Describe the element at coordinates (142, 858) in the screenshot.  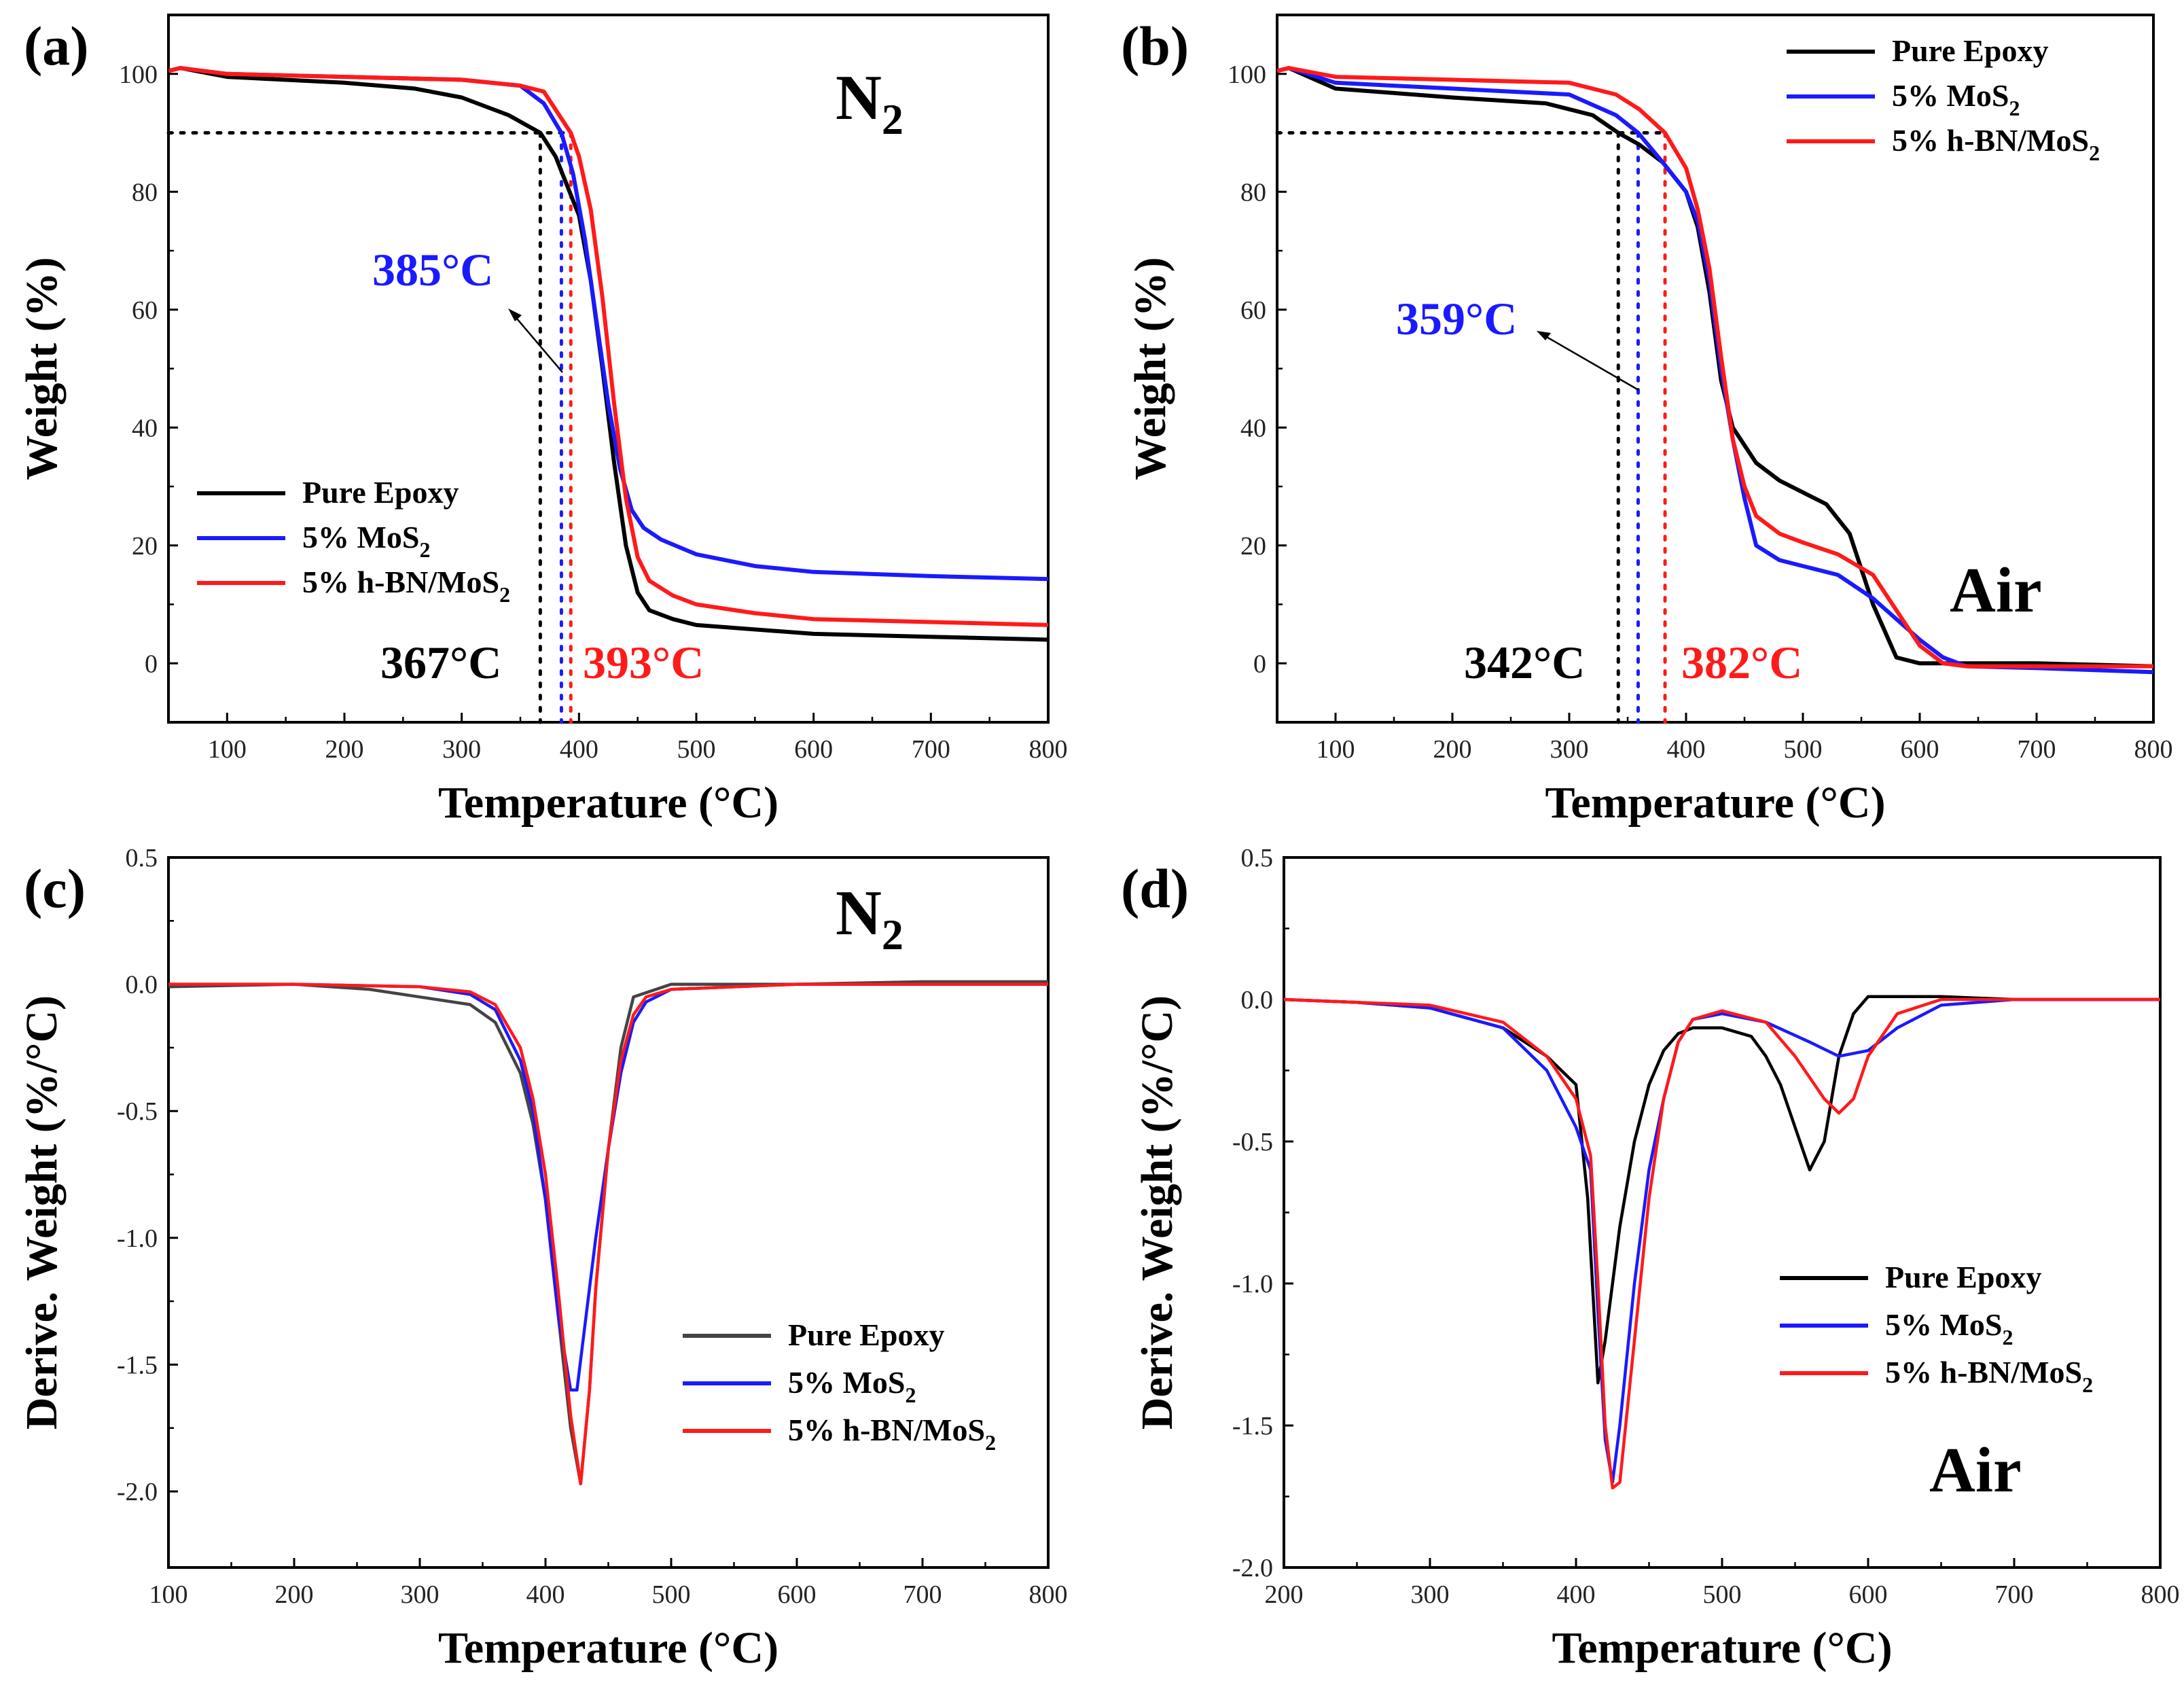
I see `y-tick-label: 0.5` at that location.